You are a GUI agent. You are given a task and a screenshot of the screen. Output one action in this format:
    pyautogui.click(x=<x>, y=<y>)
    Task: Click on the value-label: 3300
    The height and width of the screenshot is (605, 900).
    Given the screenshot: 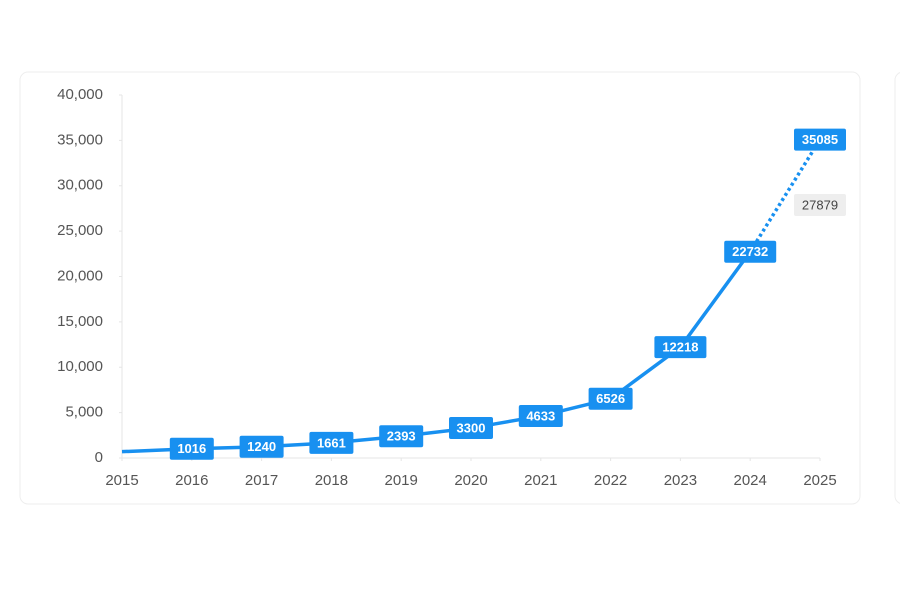 What is the action you would take?
    pyautogui.click(x=471, y=427)
    